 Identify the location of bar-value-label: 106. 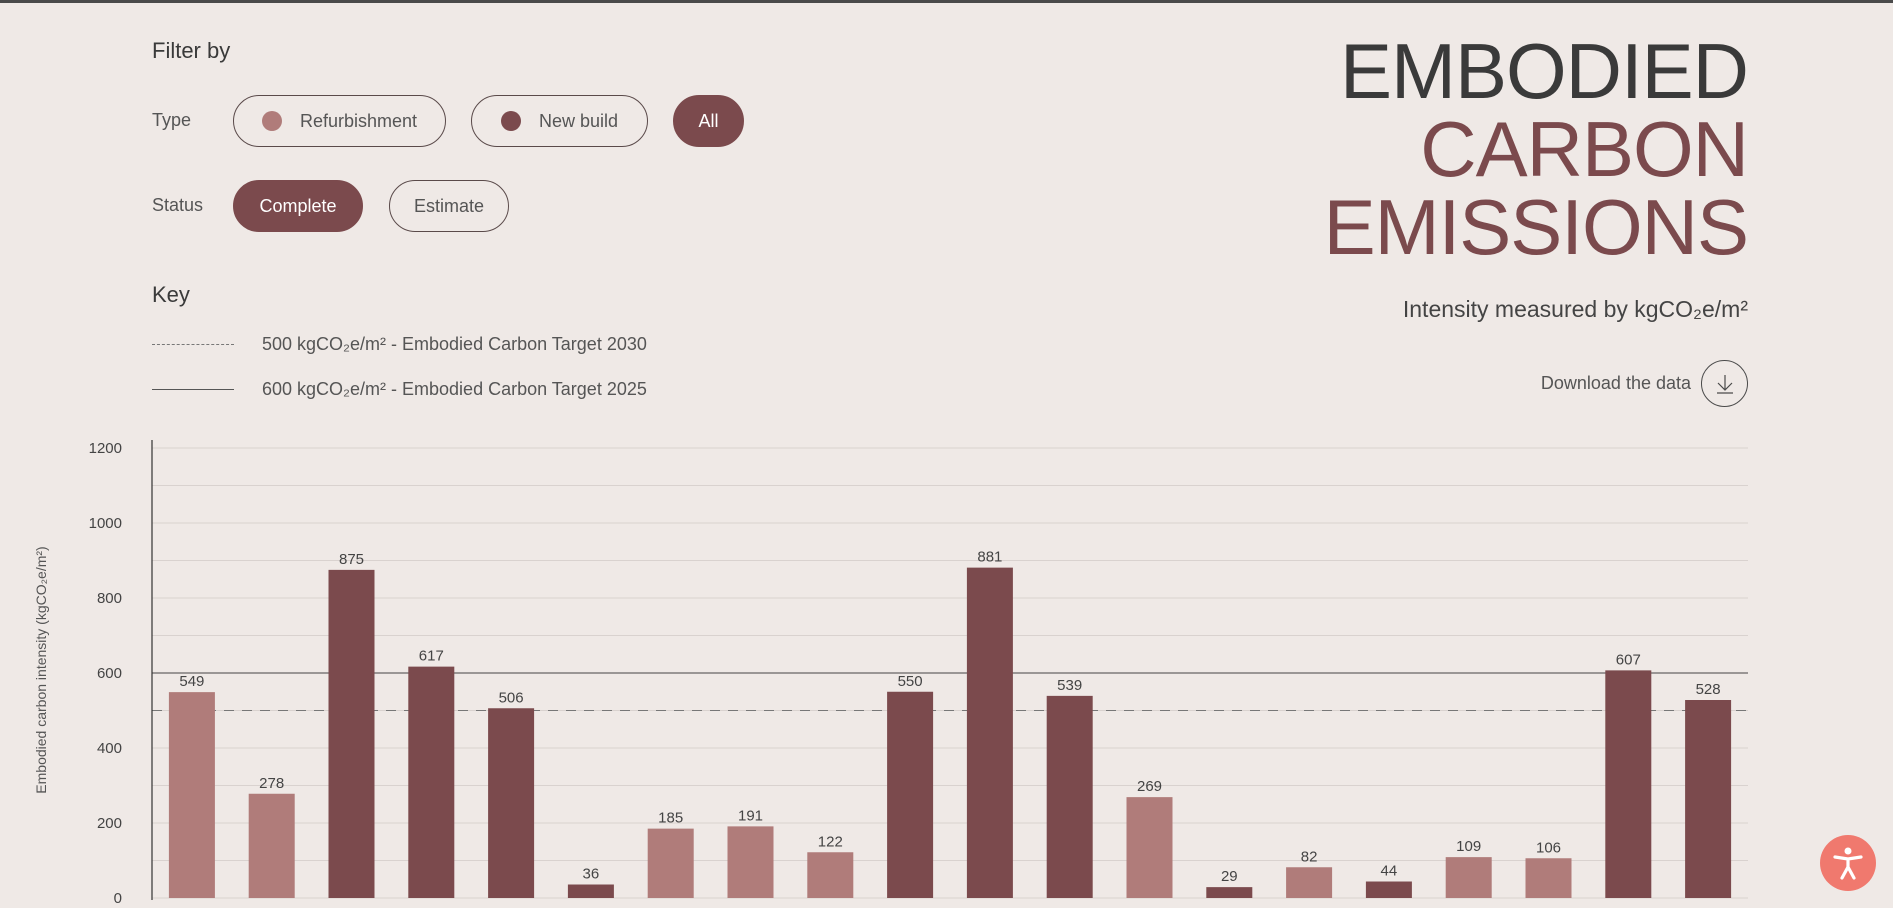
(1548, 847).